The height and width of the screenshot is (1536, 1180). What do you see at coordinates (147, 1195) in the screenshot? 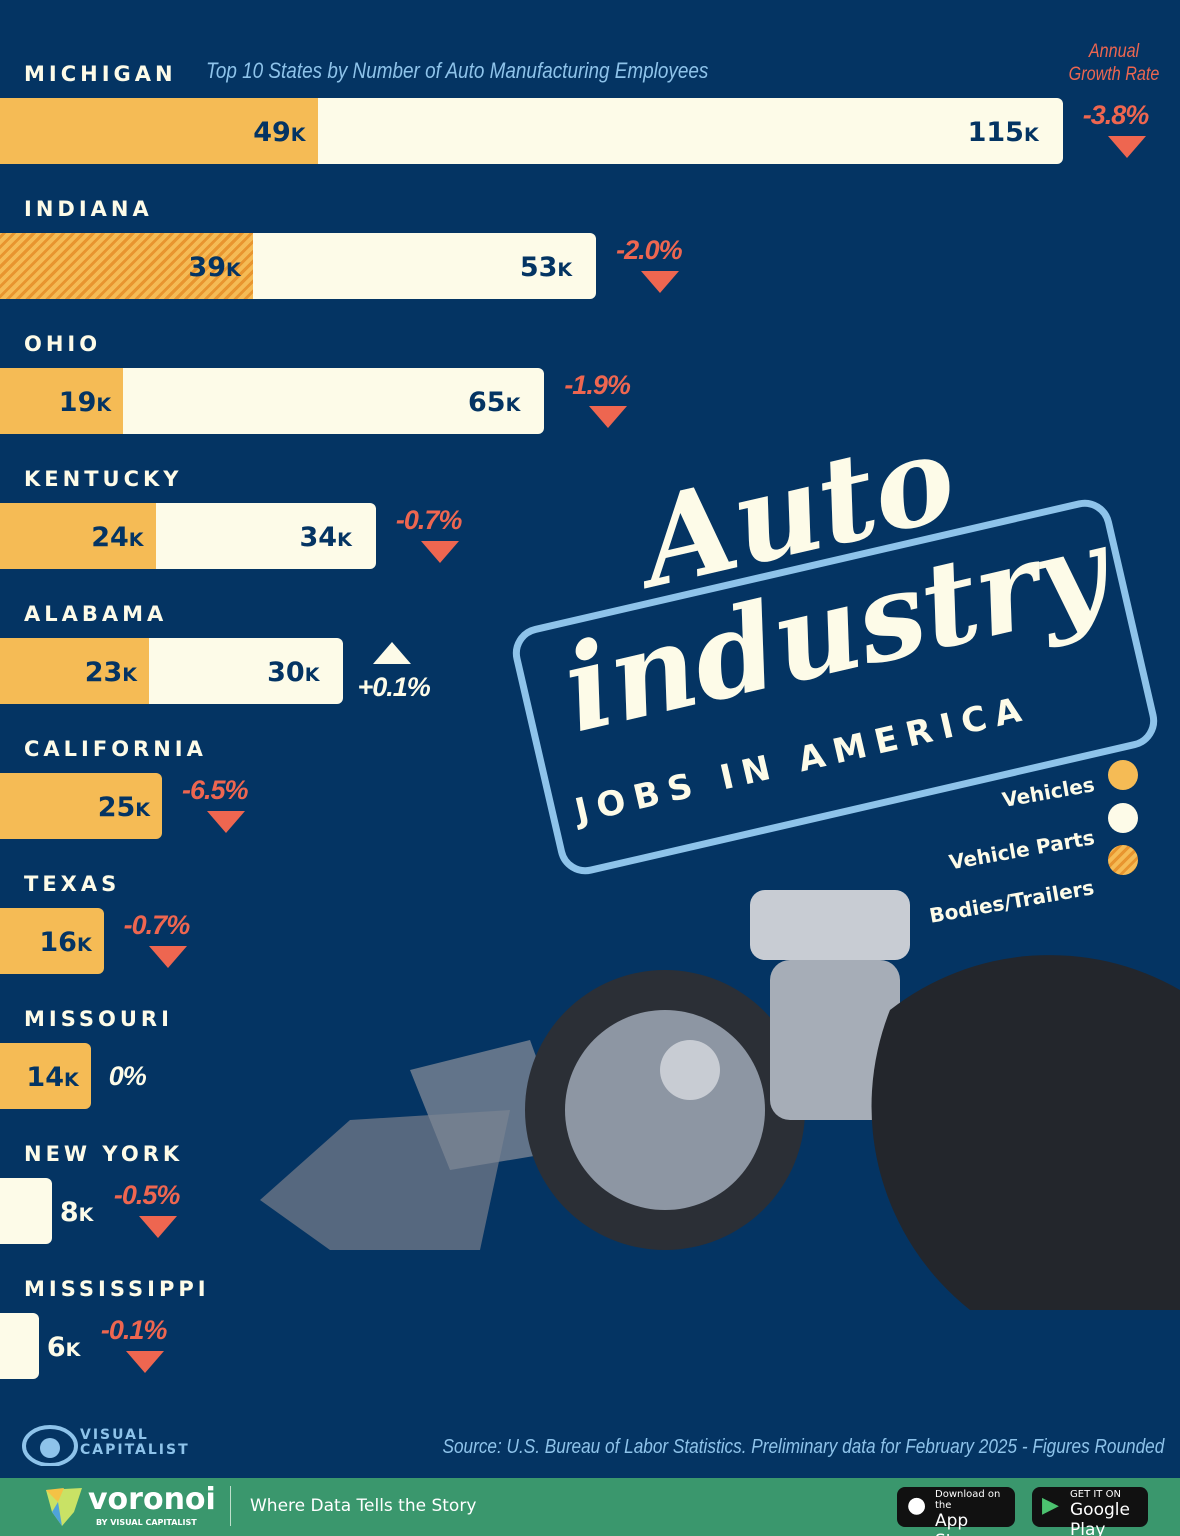
I see `growth-rate: -0.5%` at bounding box center [147, 1195].